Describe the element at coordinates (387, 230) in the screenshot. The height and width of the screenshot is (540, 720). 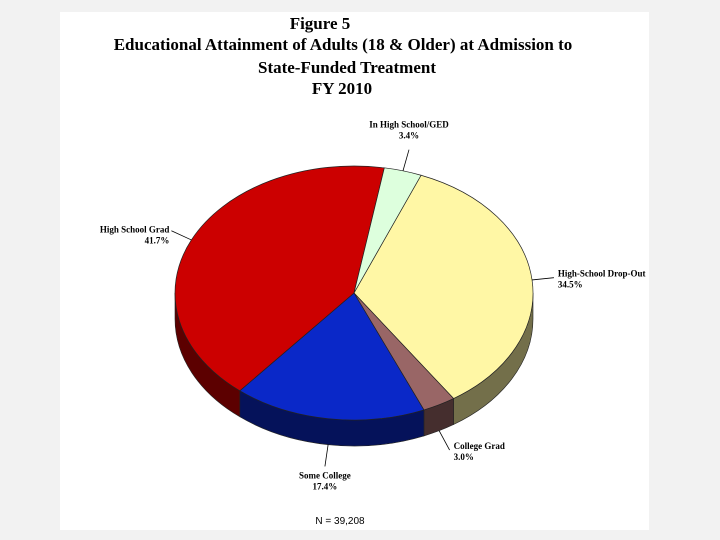
I see `slice-in-high-school-ged` at that location.